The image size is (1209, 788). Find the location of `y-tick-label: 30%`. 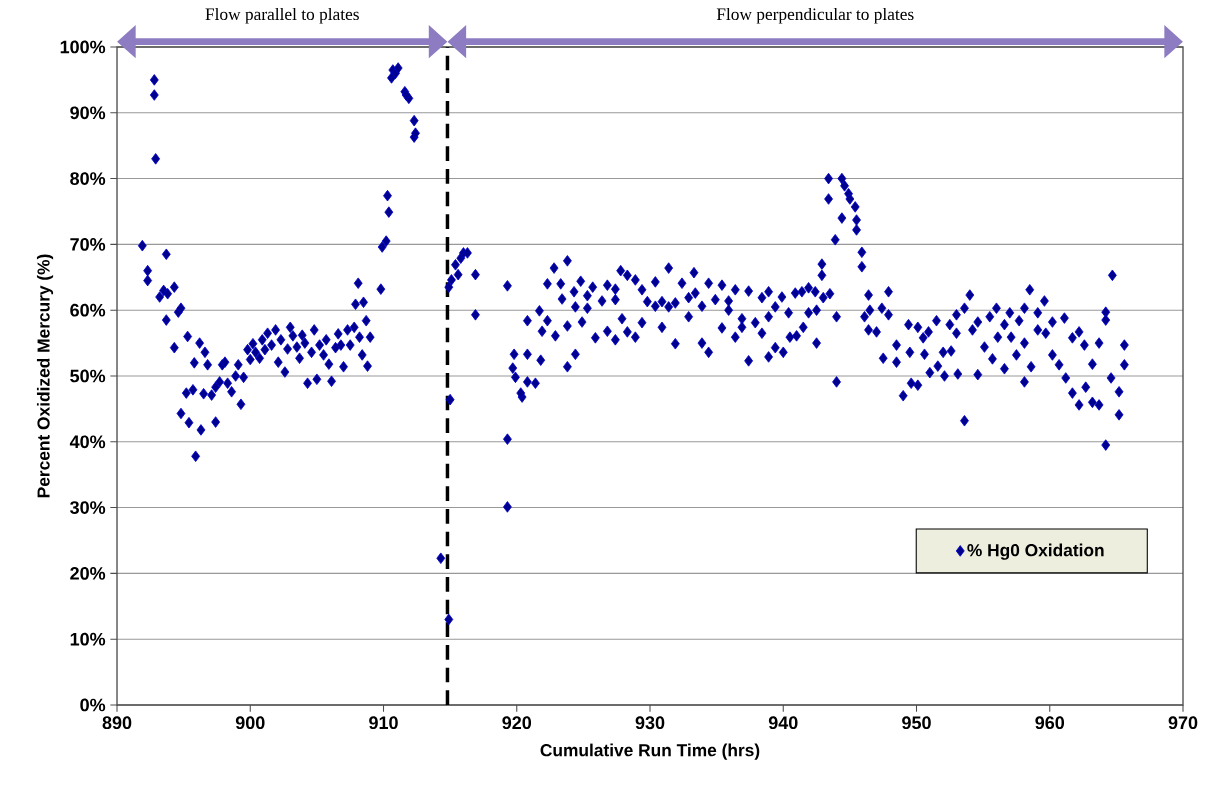

y-tick-label: 30% is located at coordinates (88, 507).